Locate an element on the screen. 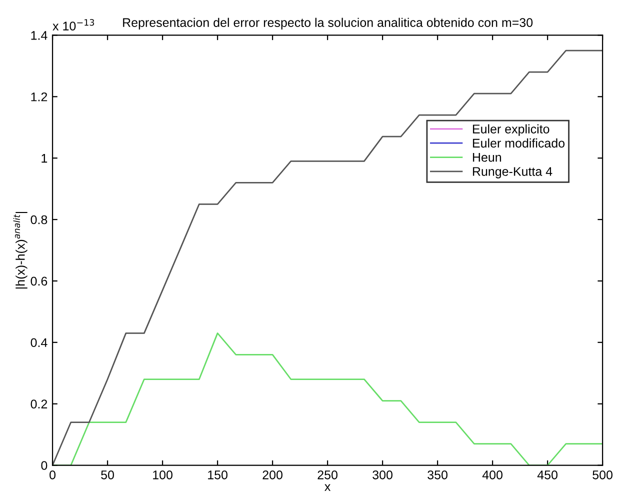 This screenshot has width=618, height=503. text: x 10$^{−13}$ is located at coordinates (73, 24).